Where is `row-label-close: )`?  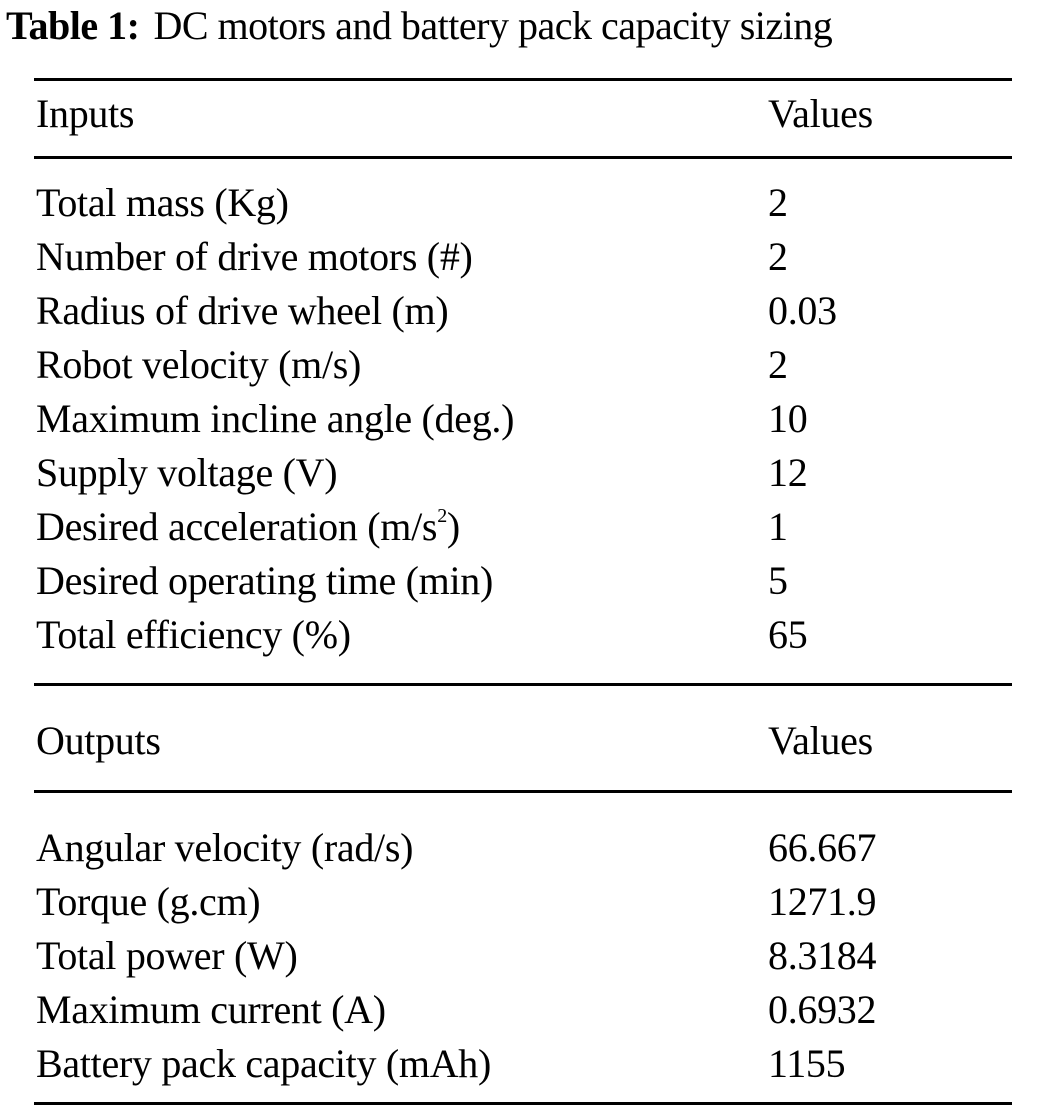 row-label-close: ) is located at coordinates (453, 526).